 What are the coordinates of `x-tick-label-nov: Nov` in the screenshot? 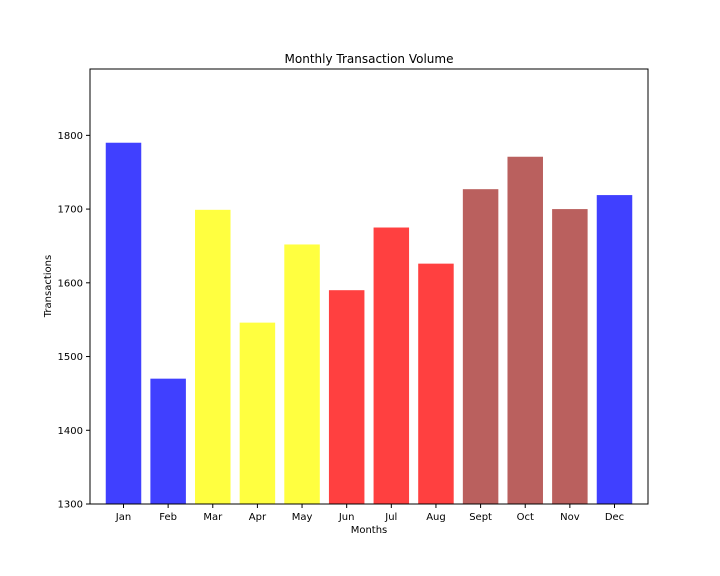 It's located at (570, 517).